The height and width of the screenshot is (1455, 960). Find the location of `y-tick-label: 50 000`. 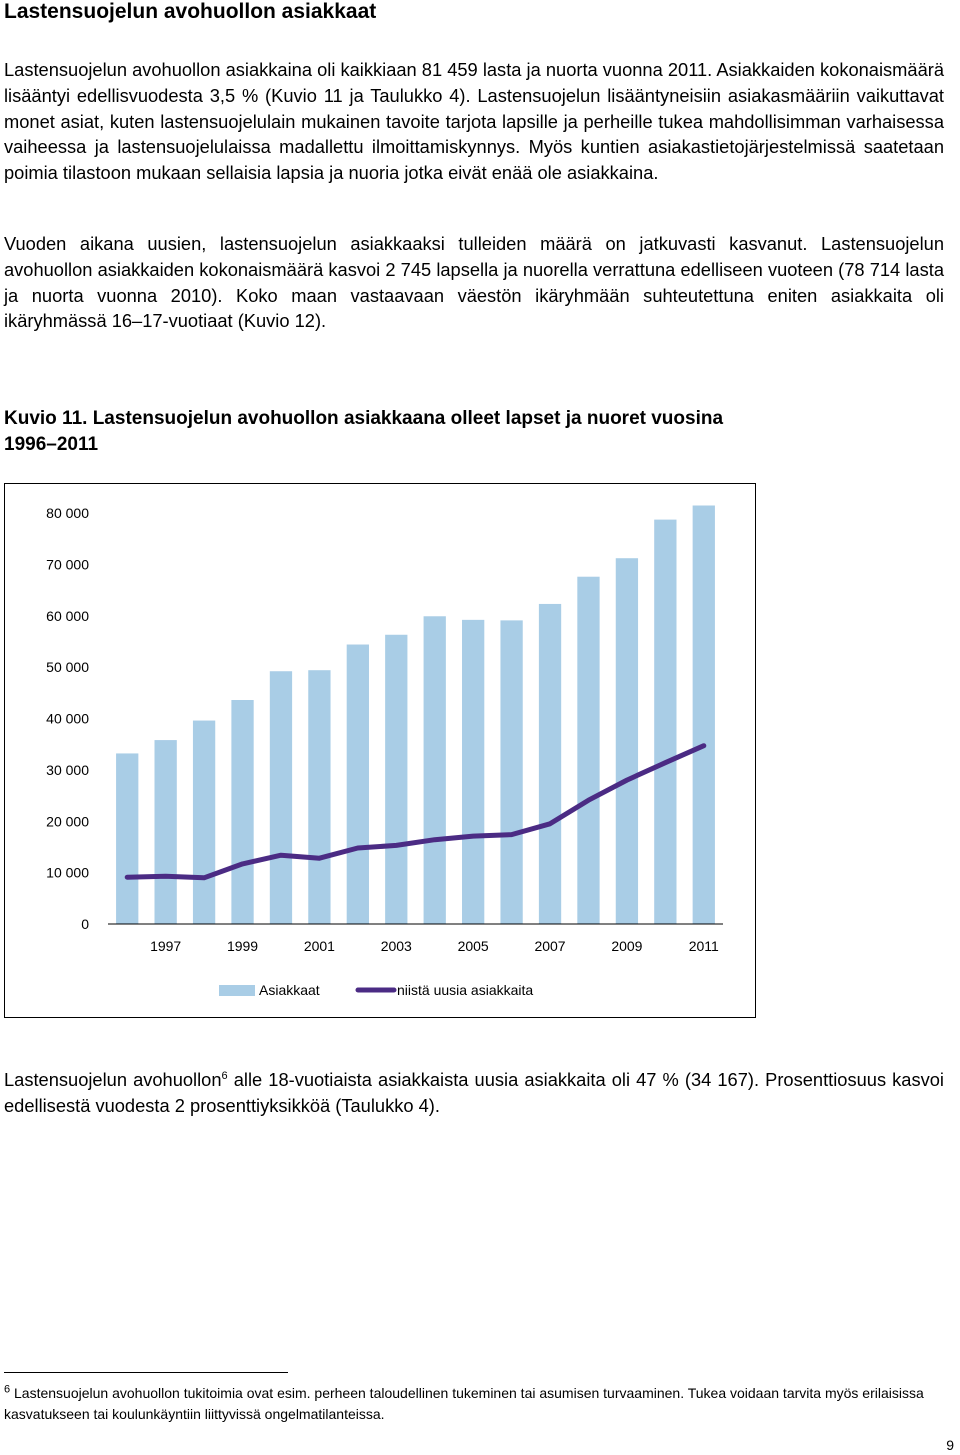

y-tick-label: 50 000 is located at coordinates (67, 667).